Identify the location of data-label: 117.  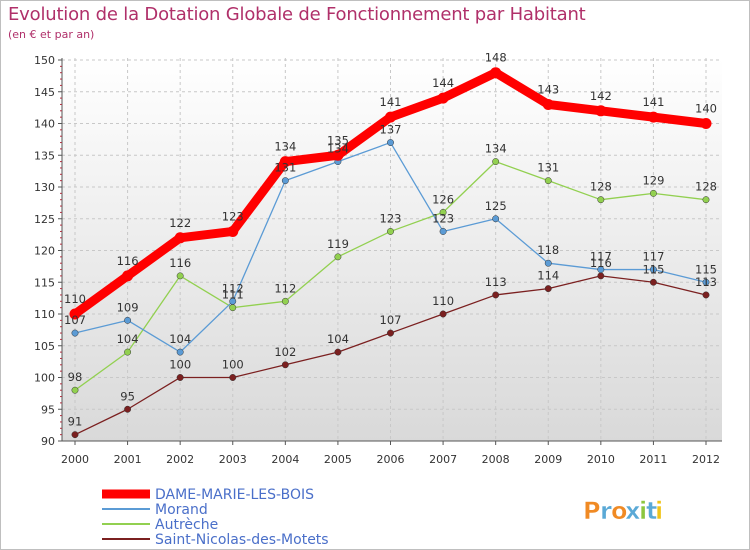
(653, 257).